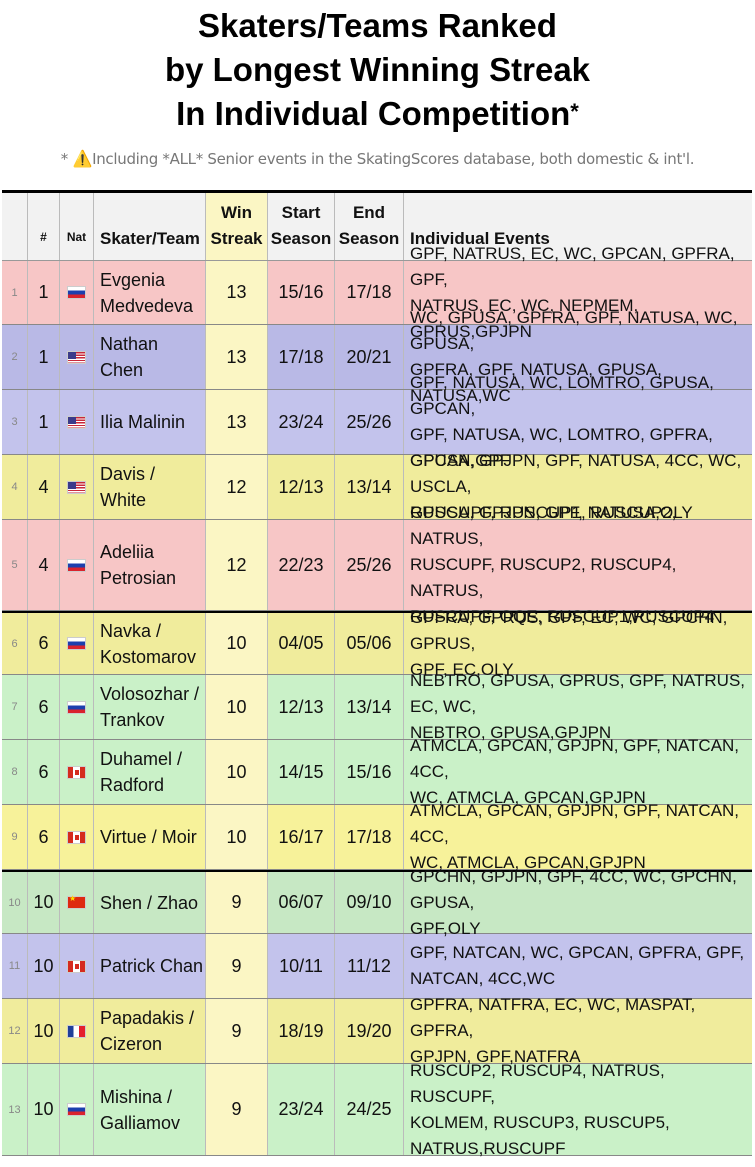 The width and height of the screenshot is (755, 1167). I want to click on title-line-3-text: In Individual Competition, so click(373, 113).